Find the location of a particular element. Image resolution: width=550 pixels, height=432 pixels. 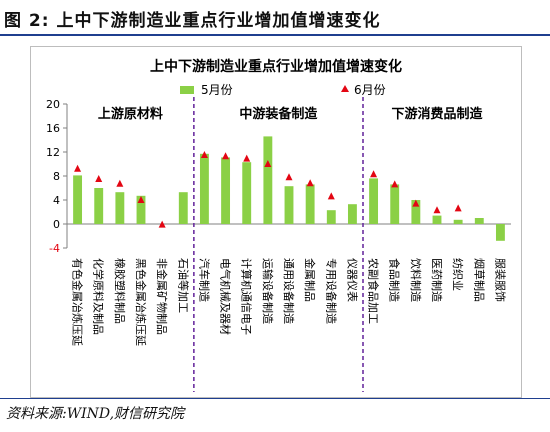

y-tick-label: 0 is located at coordinates (56, 224).